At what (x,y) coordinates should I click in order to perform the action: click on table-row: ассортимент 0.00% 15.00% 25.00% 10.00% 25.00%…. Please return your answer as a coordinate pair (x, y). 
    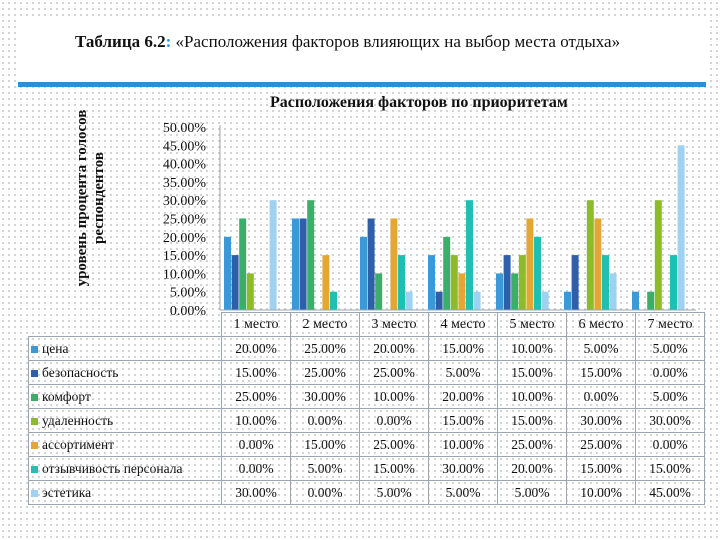
    Looking at the image, I should click on (366, 444).